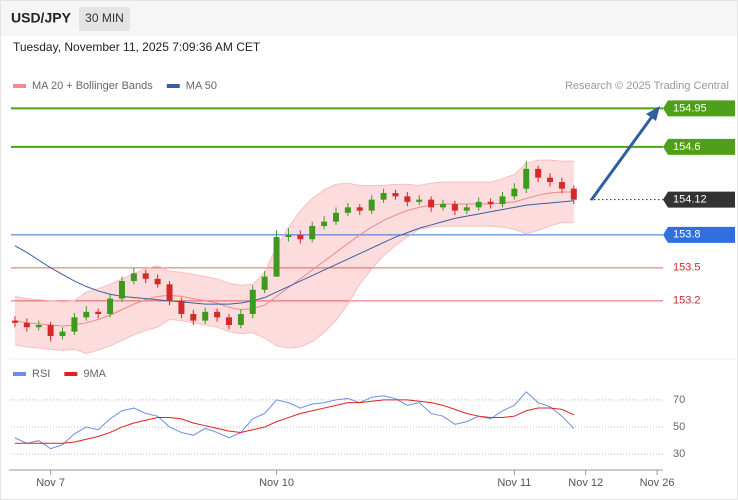 The height and width of the screenshot is (500, 738). What do you see at coordinates (687, 147) in the screenshot?
I see `level-label: 154.6` at bounding box center [687, 147].